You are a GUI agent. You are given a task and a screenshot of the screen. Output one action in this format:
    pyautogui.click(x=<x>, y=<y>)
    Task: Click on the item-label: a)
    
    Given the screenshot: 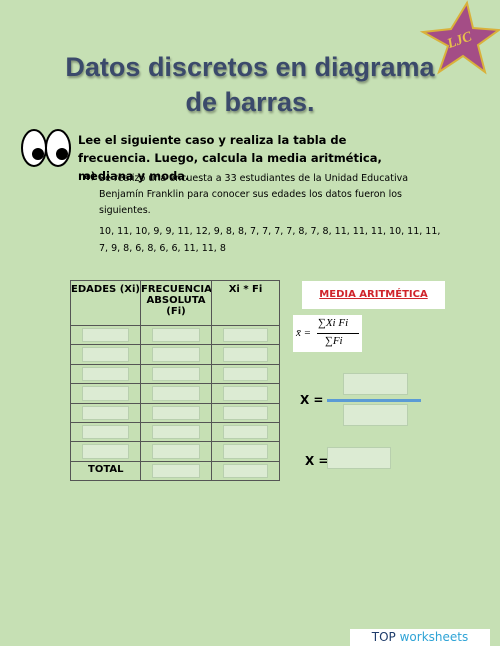 What is the action you would take?
    pyautogui.click(x=90, y=176)
    